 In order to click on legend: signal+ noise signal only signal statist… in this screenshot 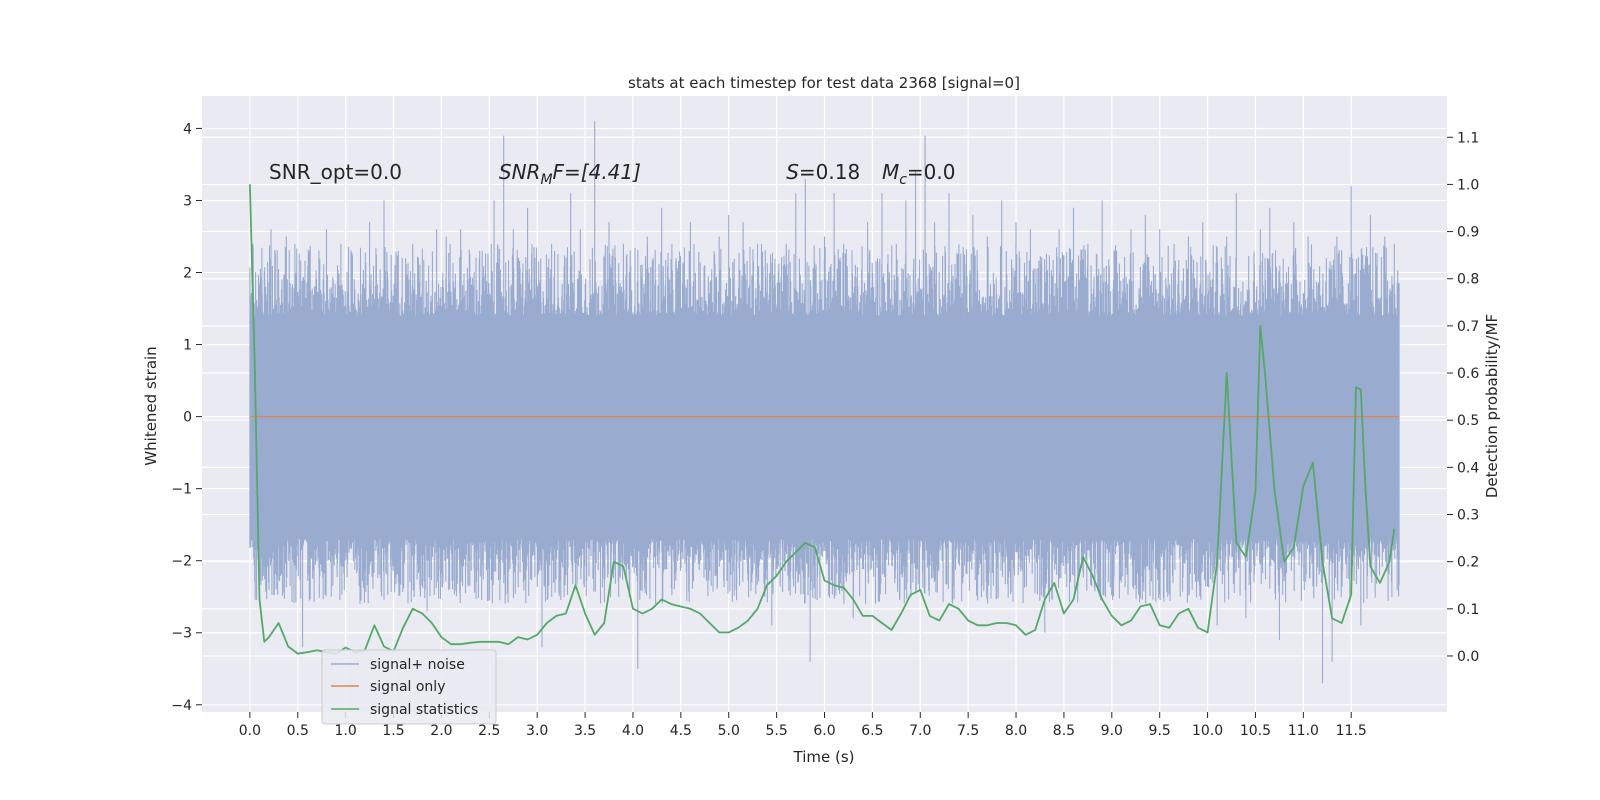, I will do `click(409, 687)`.